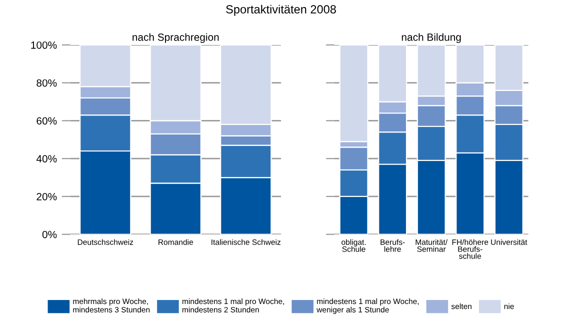 This screenshot has width=562, height=321. I want to click on y-tick-label: 20%, so click(46, 196).